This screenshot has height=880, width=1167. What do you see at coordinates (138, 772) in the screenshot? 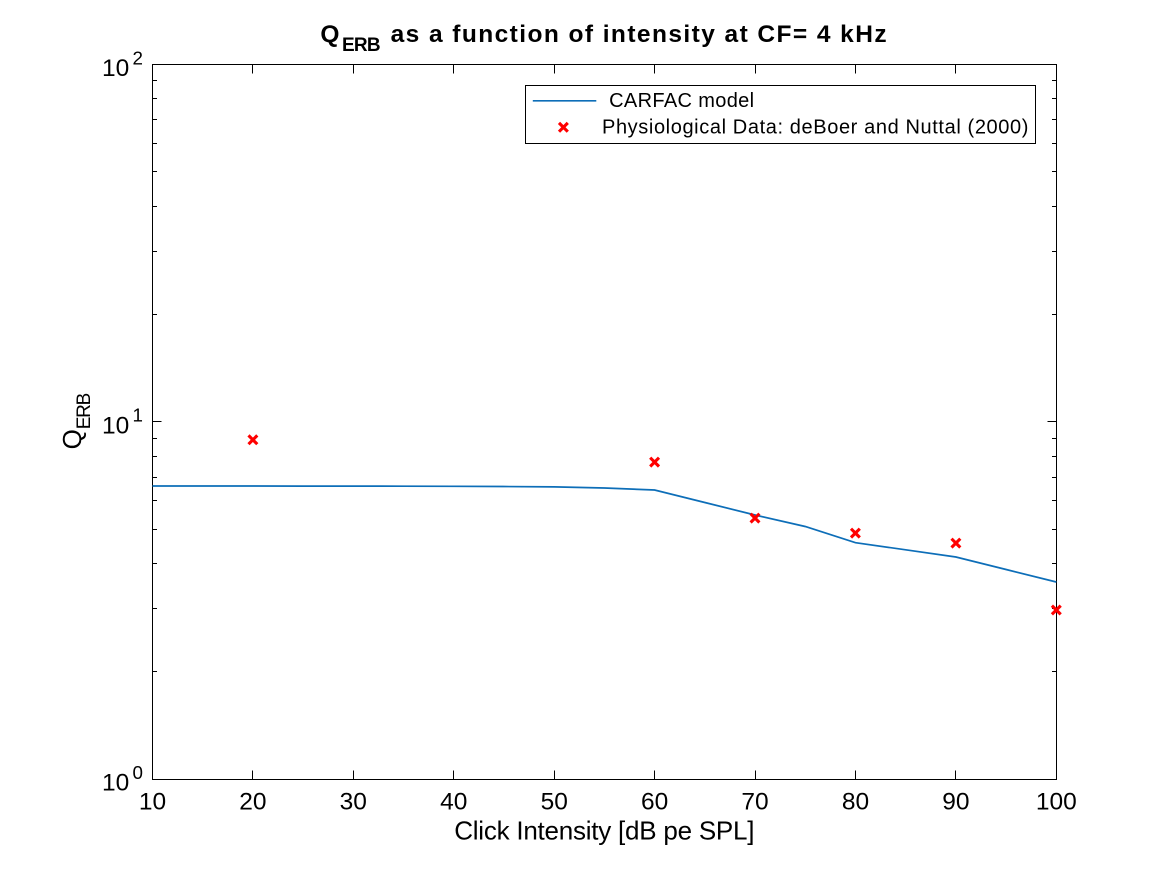
I see `svg-text: 0` at bounding box center [138, 772].